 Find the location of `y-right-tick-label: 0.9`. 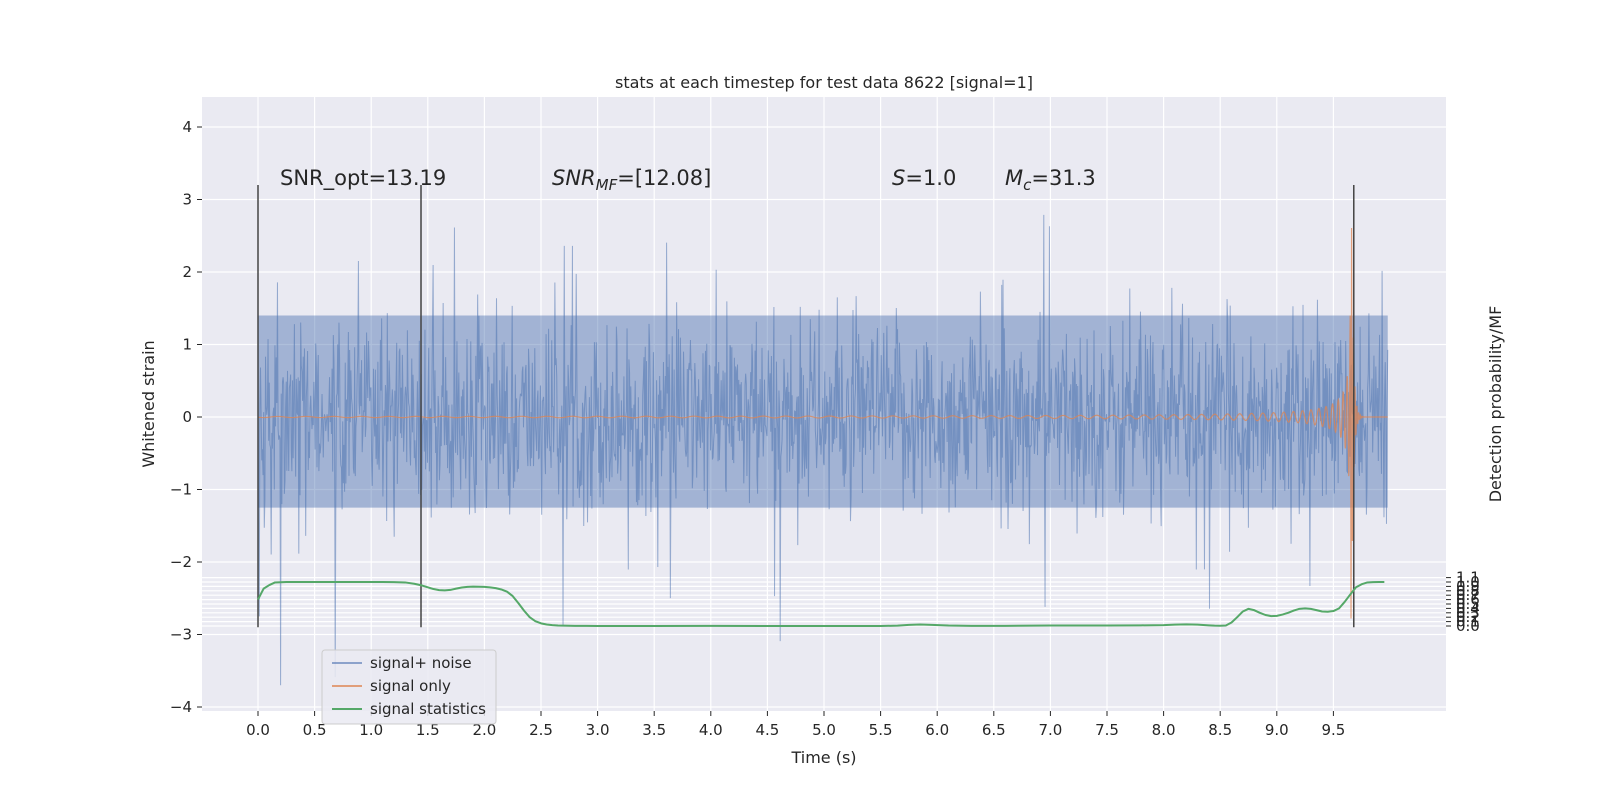

y-right-tick-label: 0.9 is located at coordinates (1468, 586).